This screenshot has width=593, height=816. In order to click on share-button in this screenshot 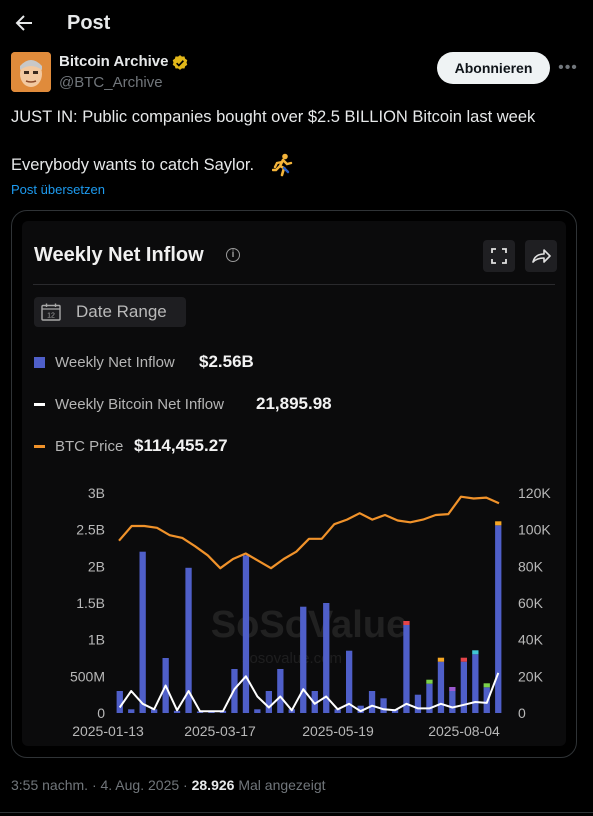, I will do `click(541, 256)`.